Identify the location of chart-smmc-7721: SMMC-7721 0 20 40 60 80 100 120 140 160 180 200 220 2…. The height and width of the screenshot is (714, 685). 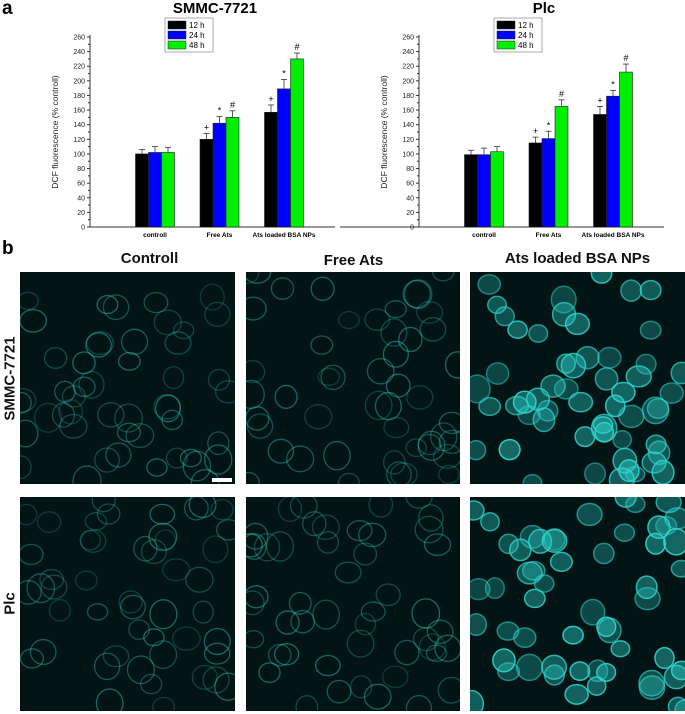
(192, 119).